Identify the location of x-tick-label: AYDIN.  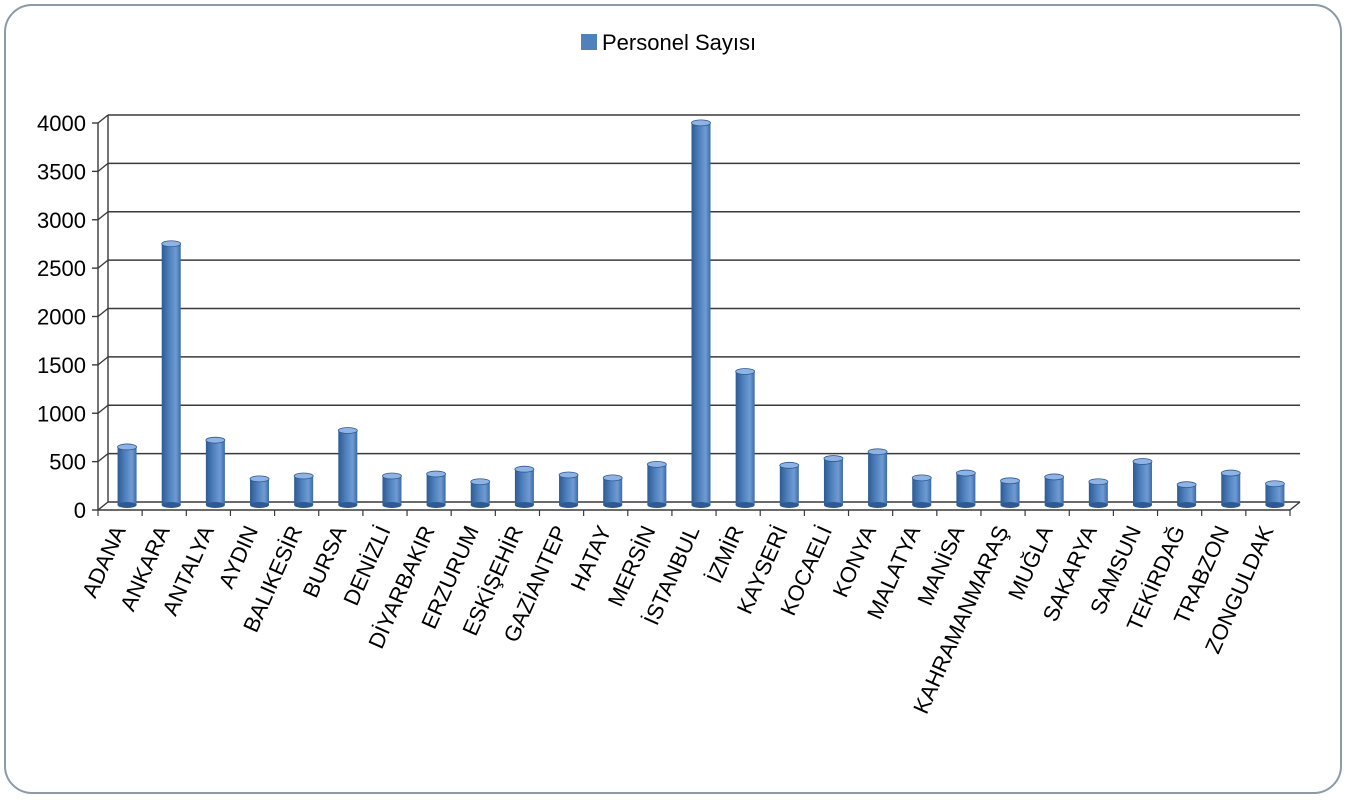
(239, 557).